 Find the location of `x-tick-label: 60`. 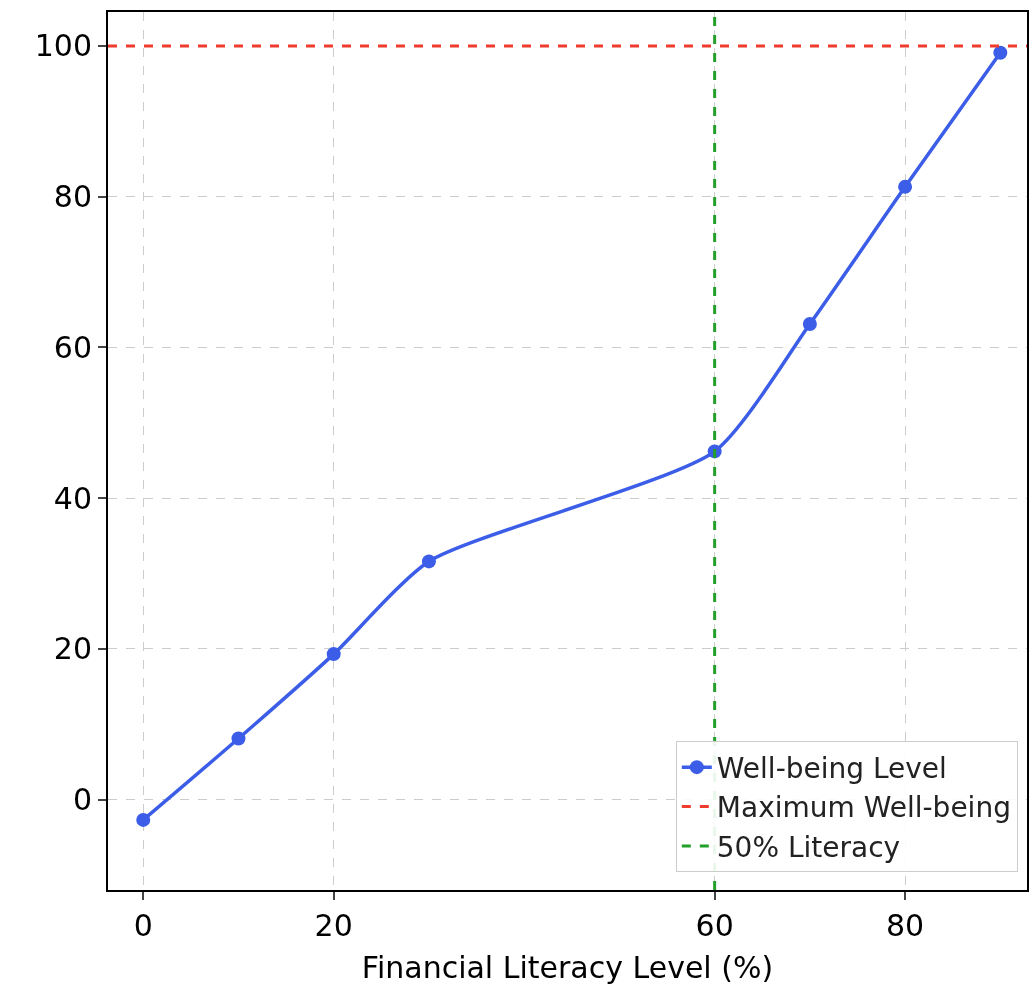

x-tick-label: 60 is located at coordinates (714, 925).